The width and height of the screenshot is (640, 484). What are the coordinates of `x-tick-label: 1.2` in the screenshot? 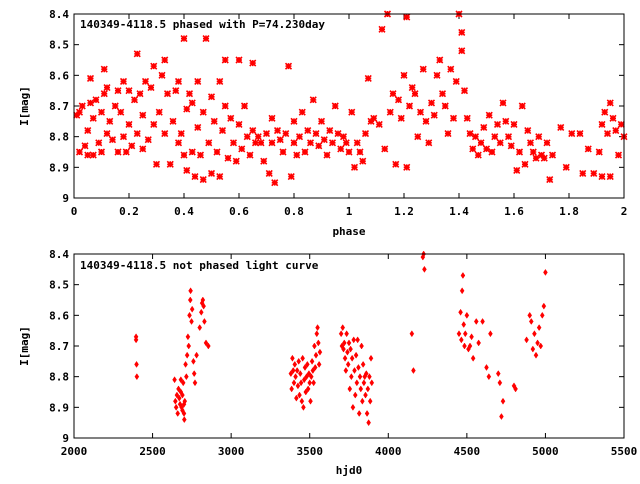 It's located at (404, 211).